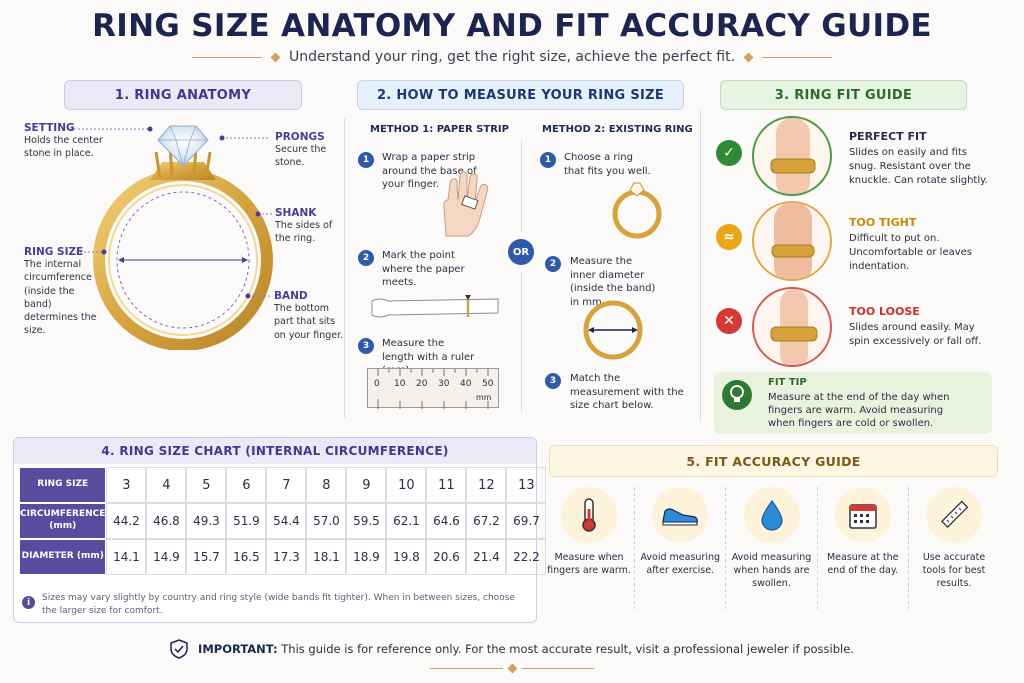 The width and height of the screenshot is (1024, 683). Describe the element at coordinates (310, 226) in the screenshot. I see `label-shank: SHANK The sides of the ring.` at that location.